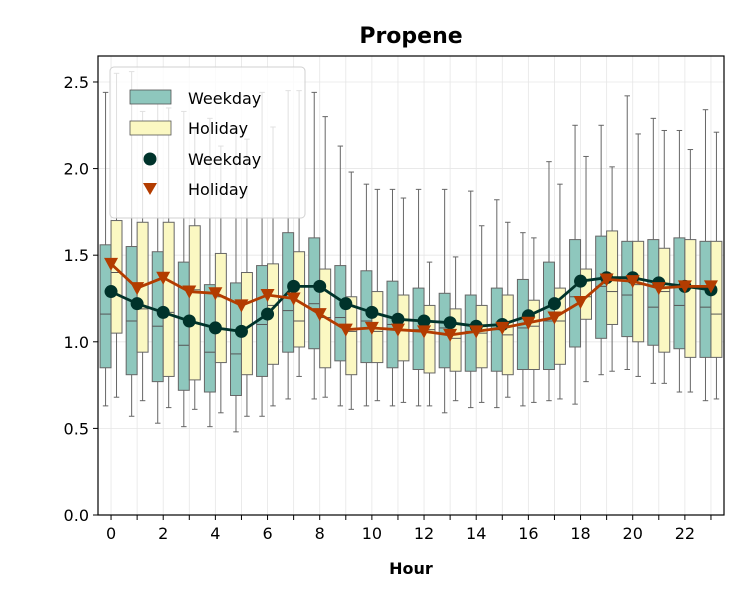  What do you see at coordinates (76, 82) in the screenshot?
I see `y-tick-label: 2.5` at bounding box center [76, 82].